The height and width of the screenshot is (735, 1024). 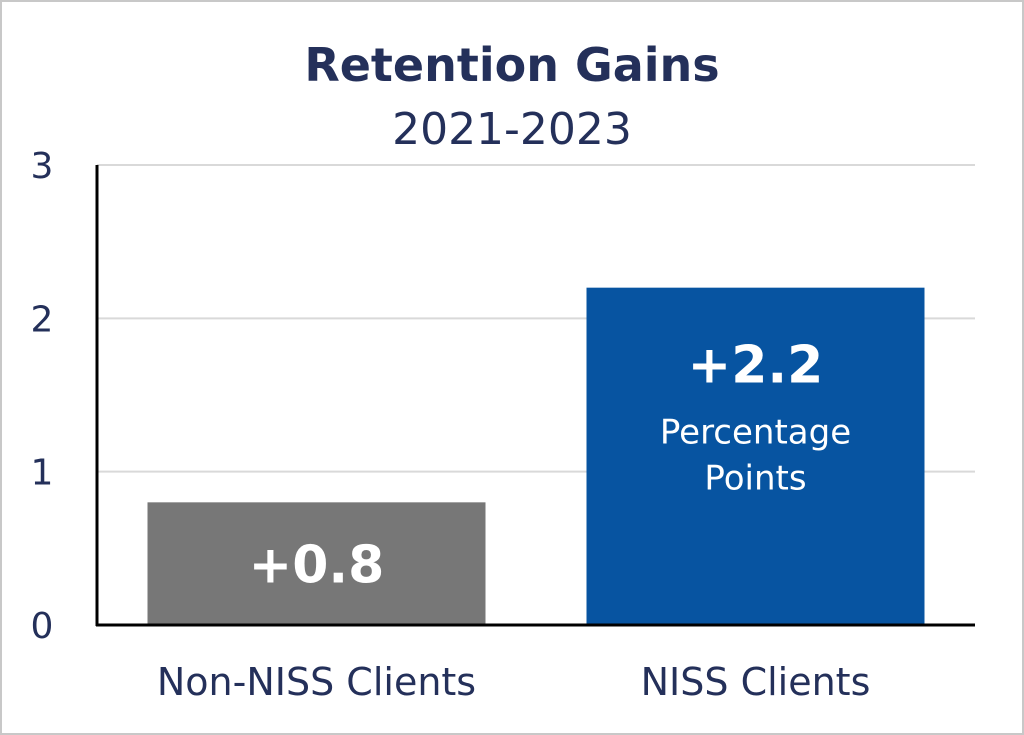 I want to click on x-tick-label: Non-NISS Clients, so click(x=316, y=682).